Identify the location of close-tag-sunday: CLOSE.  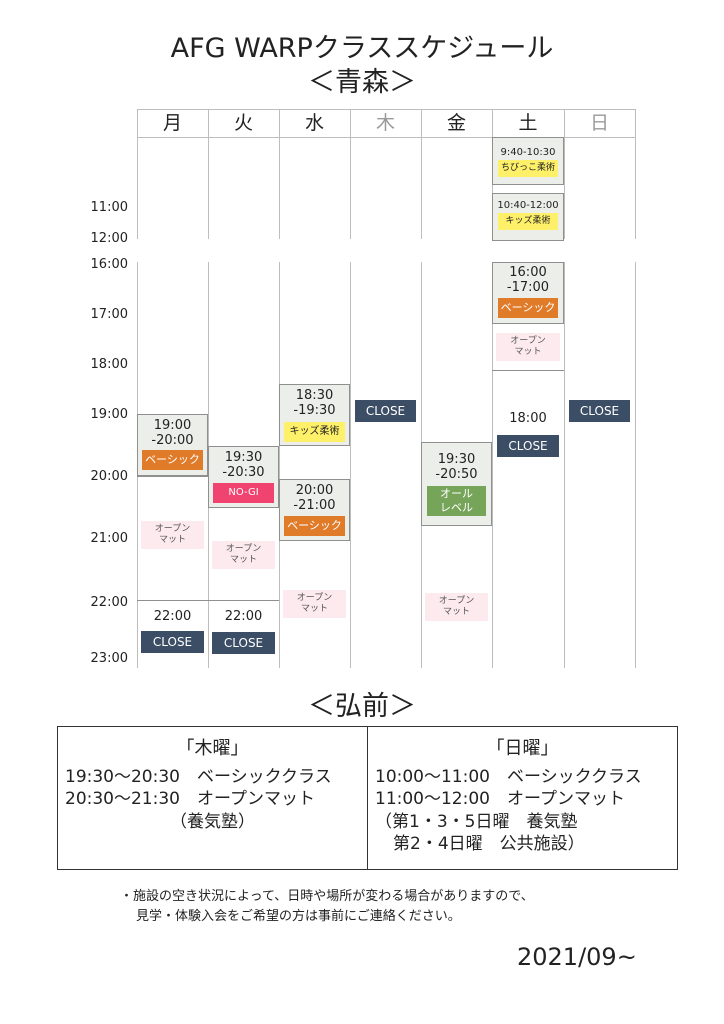
(599, 411).